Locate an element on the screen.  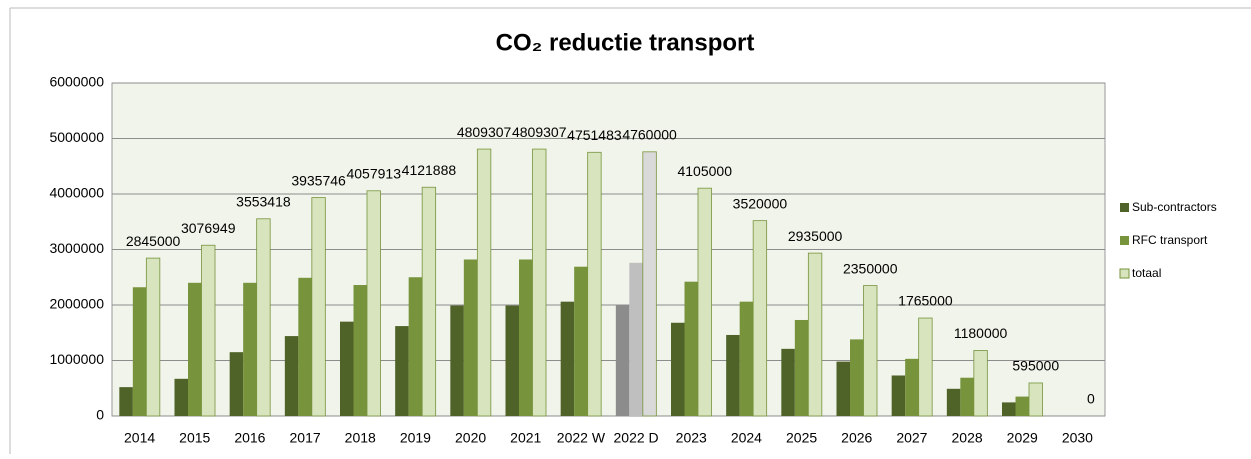
x-tick-label: 2015 is located at coordinates (194, 438).